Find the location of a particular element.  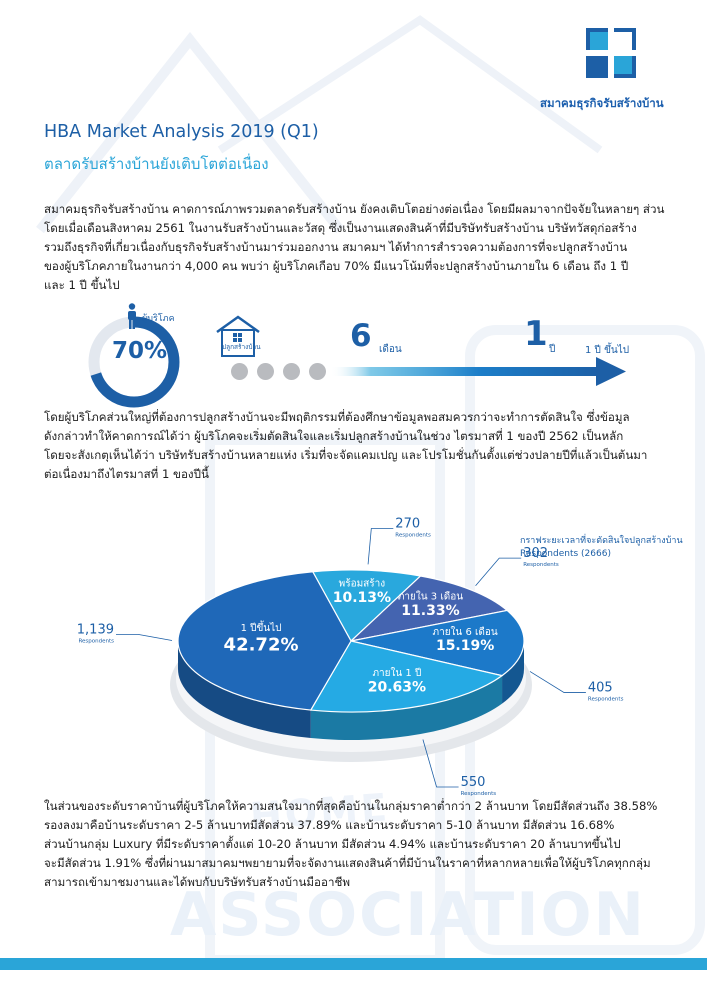

month-label: เดือน is located at coordinates (390, 349).